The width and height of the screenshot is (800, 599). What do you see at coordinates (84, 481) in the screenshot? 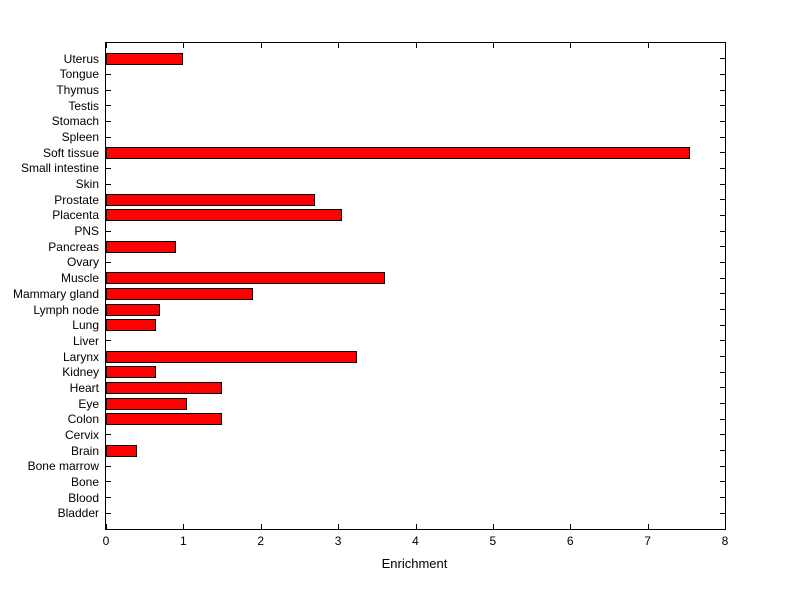
I see `y-tick-label: Bone` at bounding box center [84, 481].